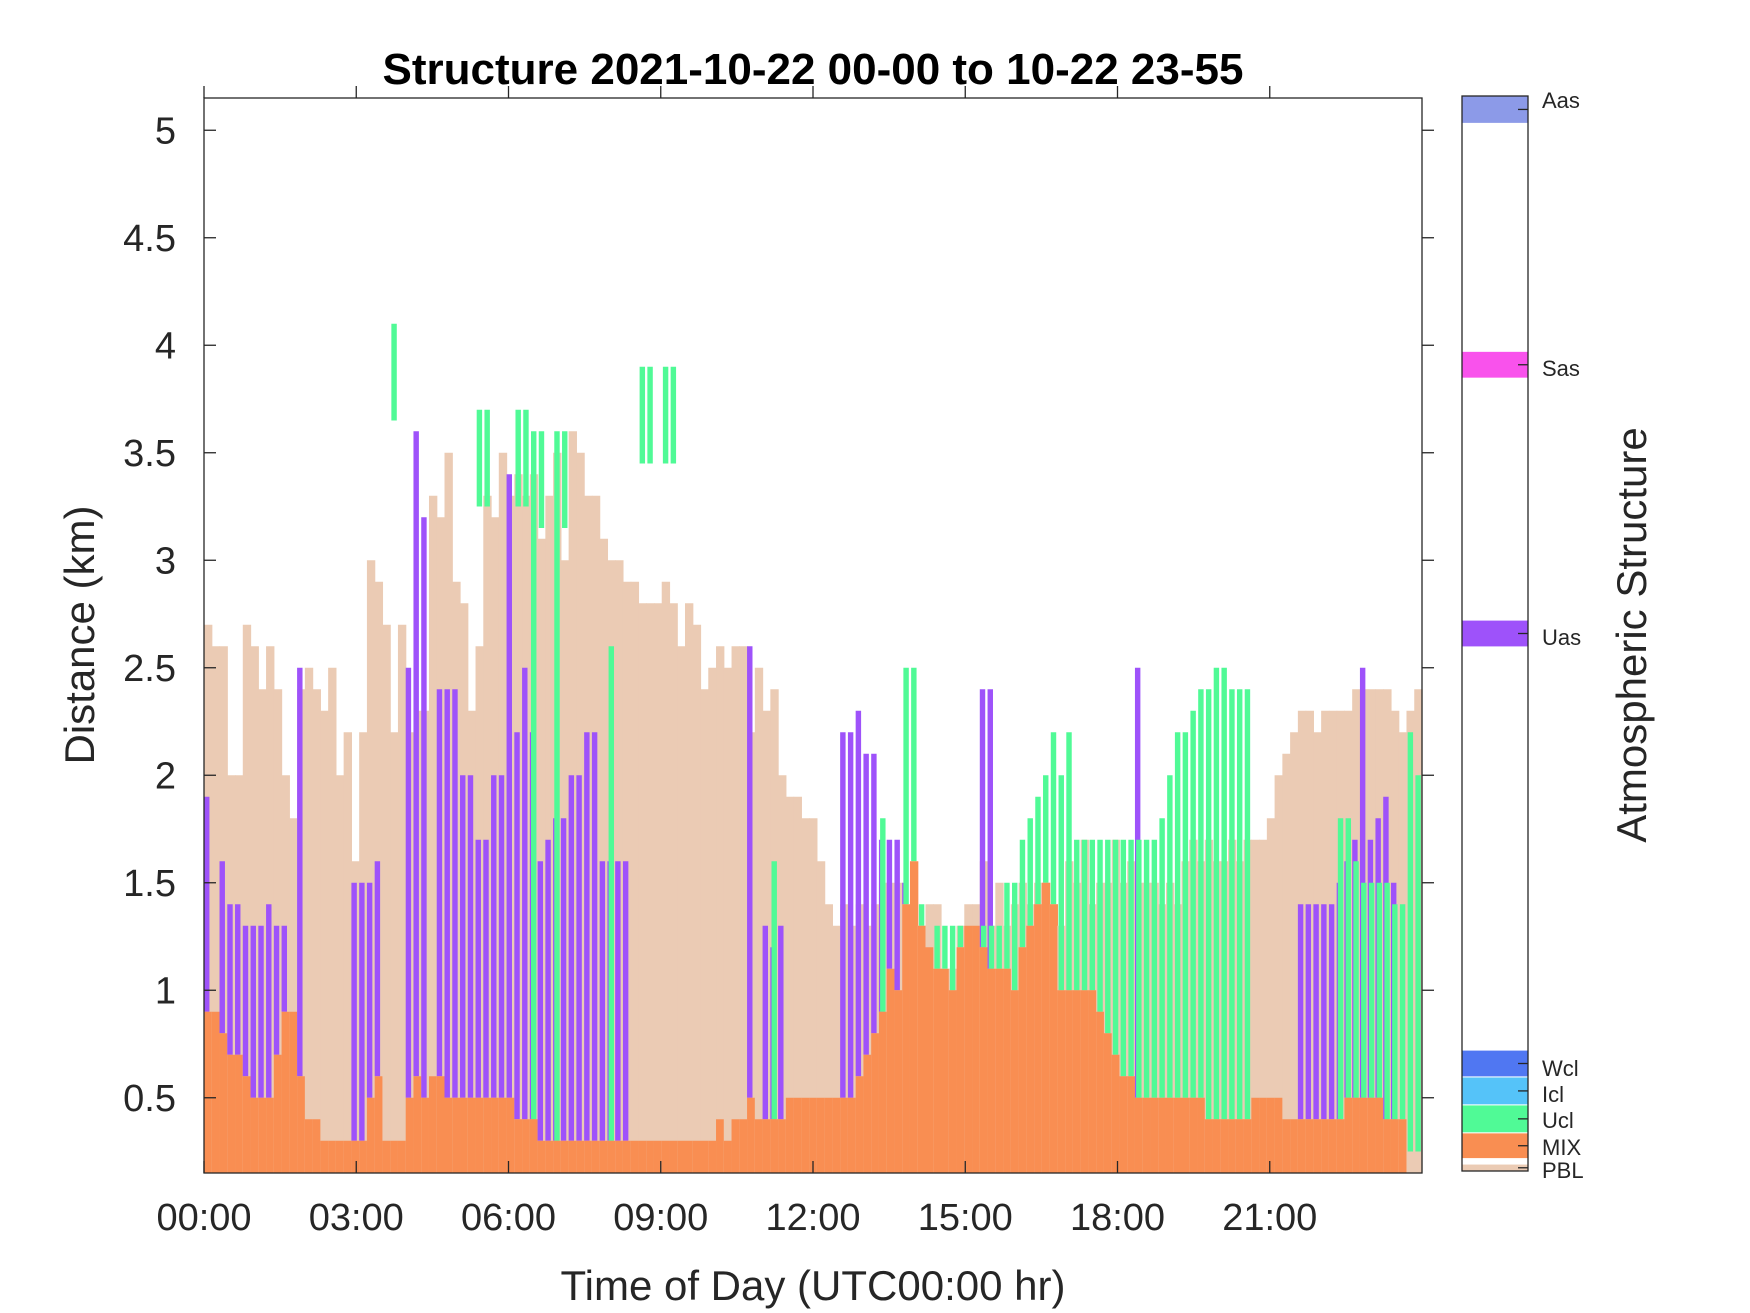 The height and width of the screenshot is (1313, 1750). What do you see at coordinates (149, 669) in the screenshot?
I see `y-tick-label: 2.5` at bounding box center [149, 669].